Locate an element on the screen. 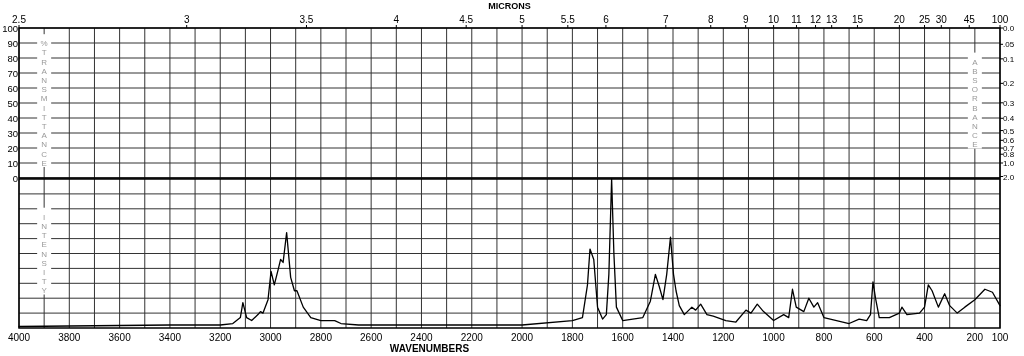 The width and height of the screenshot is (1024, 356). text: 3 is located at coordinates (186, 19).